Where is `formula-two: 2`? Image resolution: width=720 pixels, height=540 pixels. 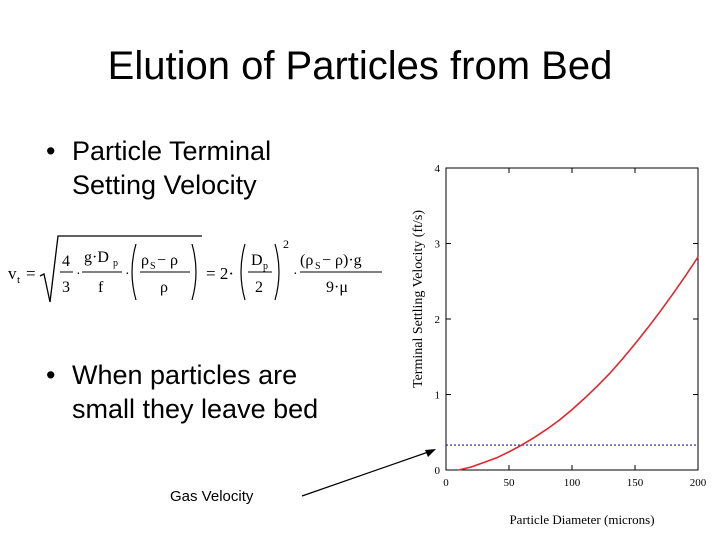 formula-two: 2 is located at coordinates (259, 287).